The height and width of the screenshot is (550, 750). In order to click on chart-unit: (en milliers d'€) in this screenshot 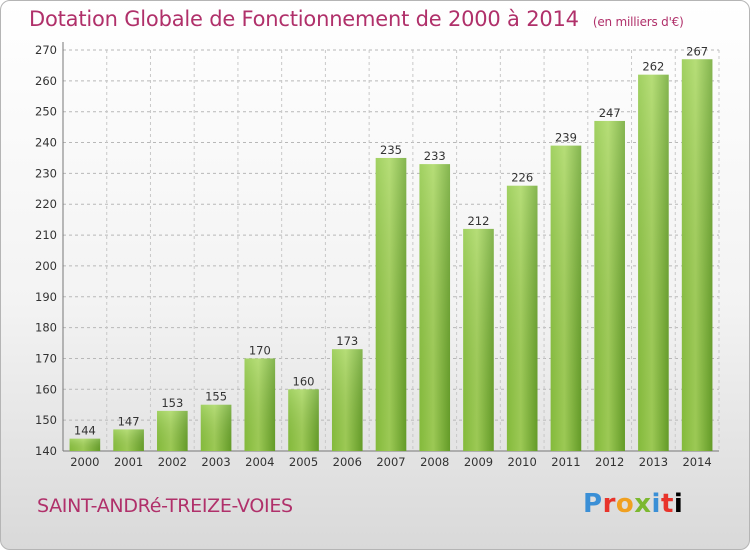, I will do `click(638, 22)`.